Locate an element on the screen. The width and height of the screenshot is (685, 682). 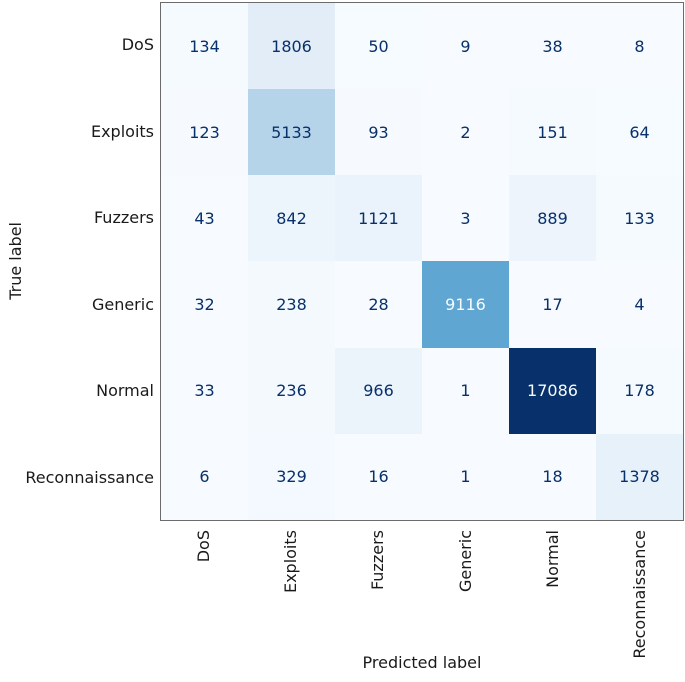
matrix-cell-r2c4: 889 is located at coordinates (552, 218).